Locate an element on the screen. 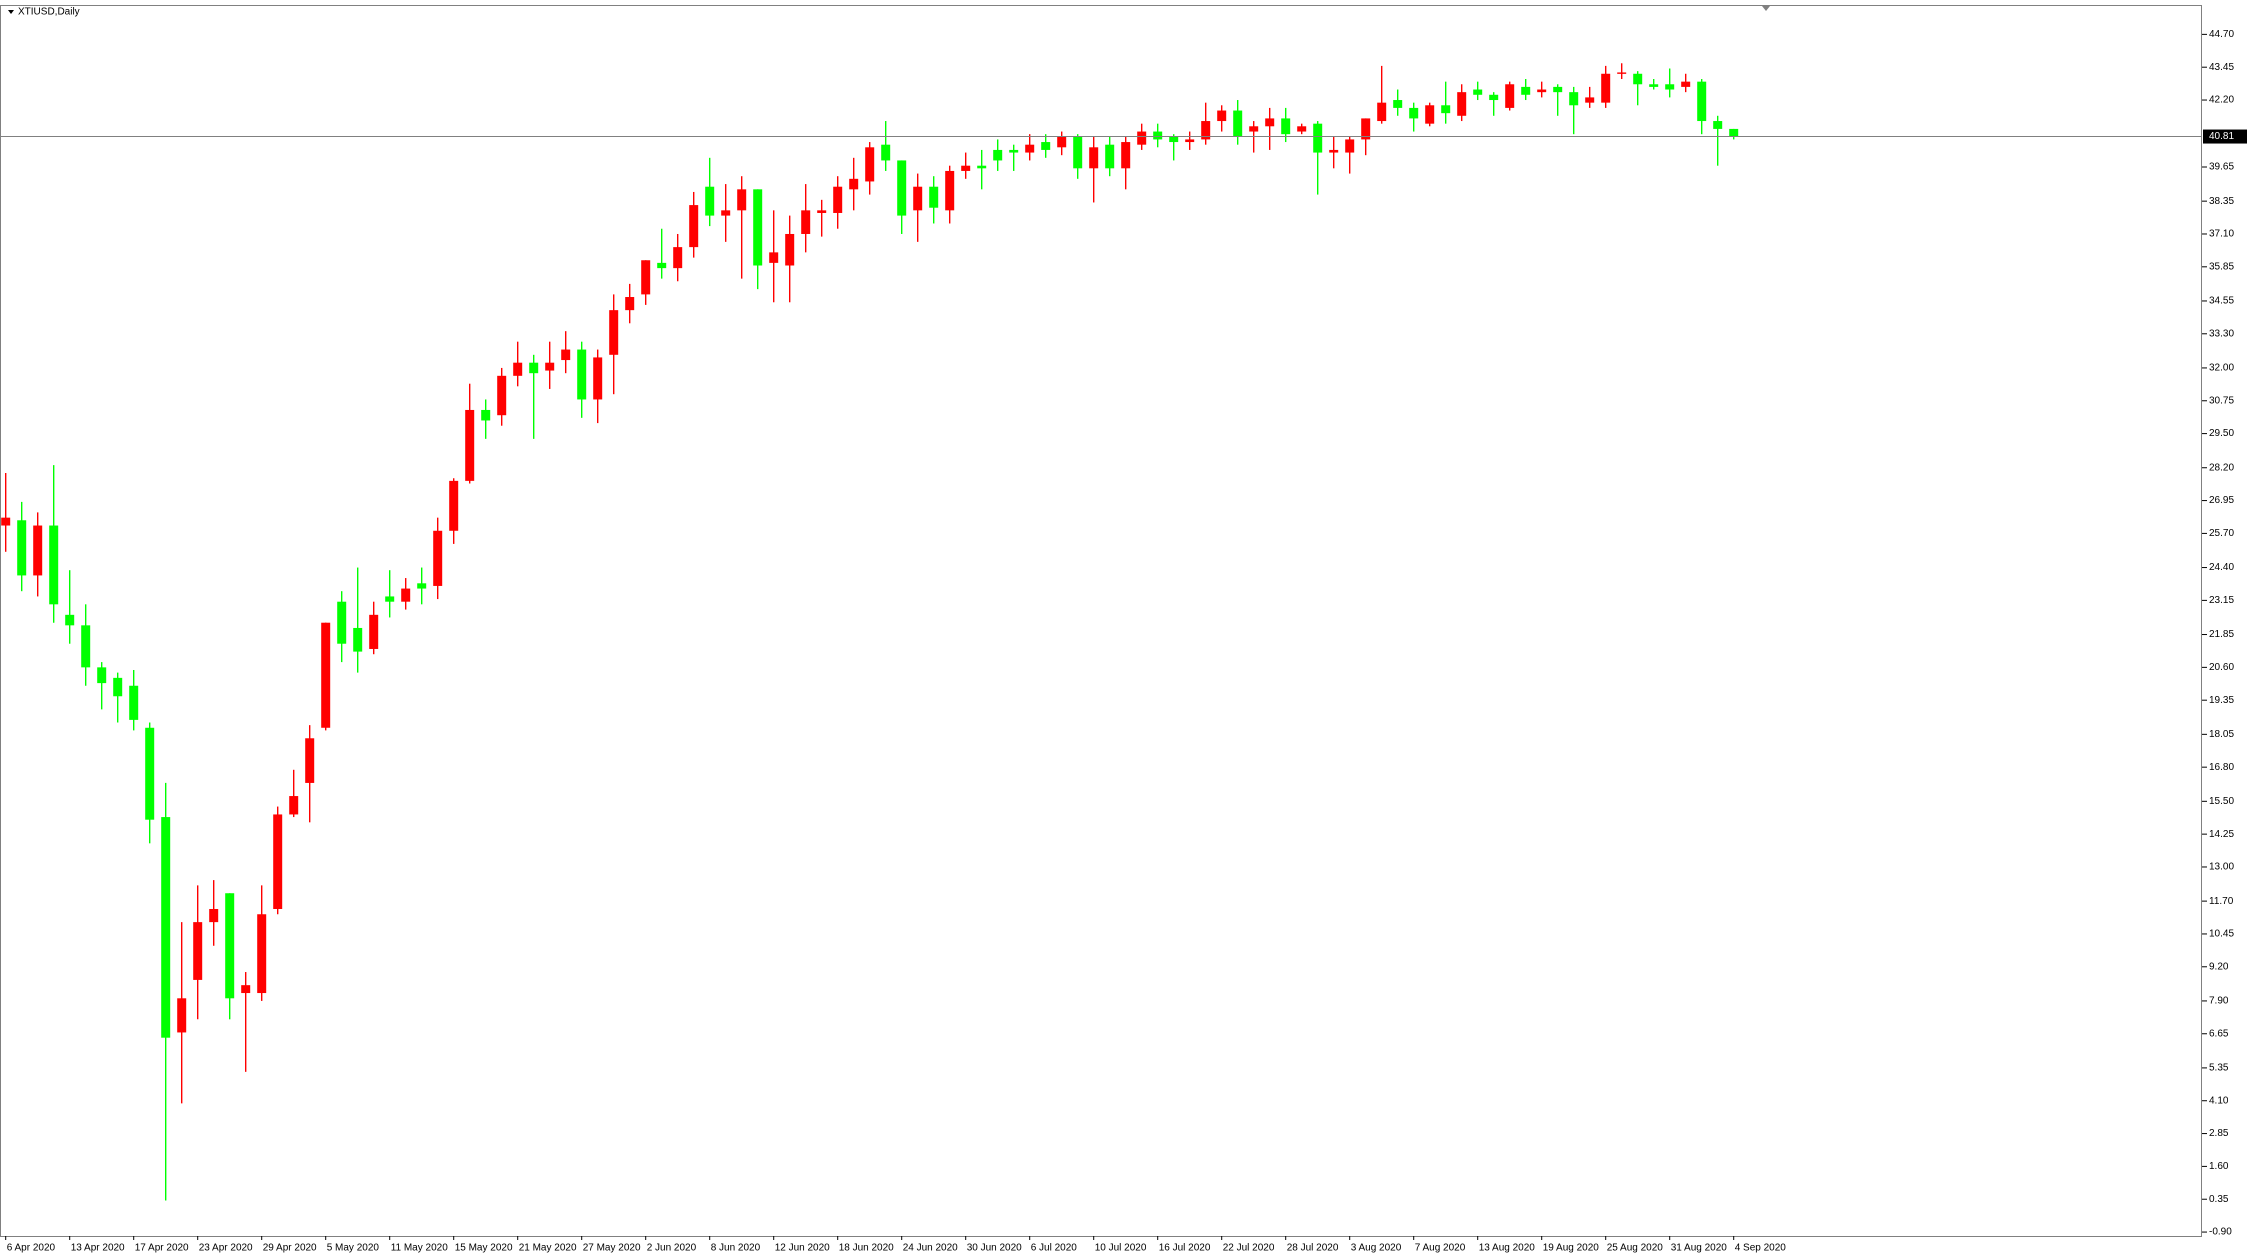 This screenshot has height=1260, width=2249. title-arrow is located at coordinates (11, 12).